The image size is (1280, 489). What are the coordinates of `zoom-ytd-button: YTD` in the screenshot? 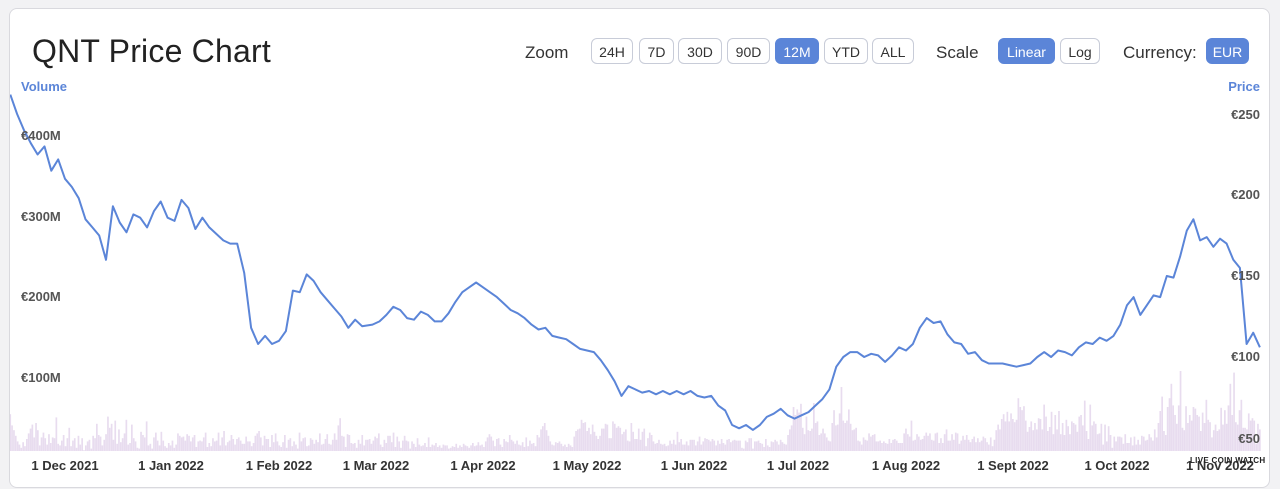 It's located at (846, 51).